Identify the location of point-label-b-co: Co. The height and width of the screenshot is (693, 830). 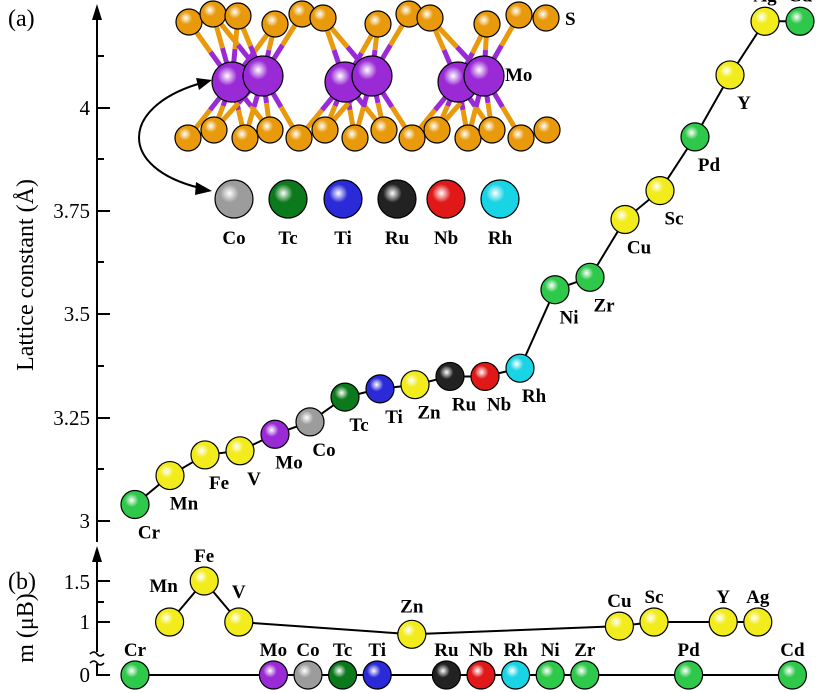
(307, 650).